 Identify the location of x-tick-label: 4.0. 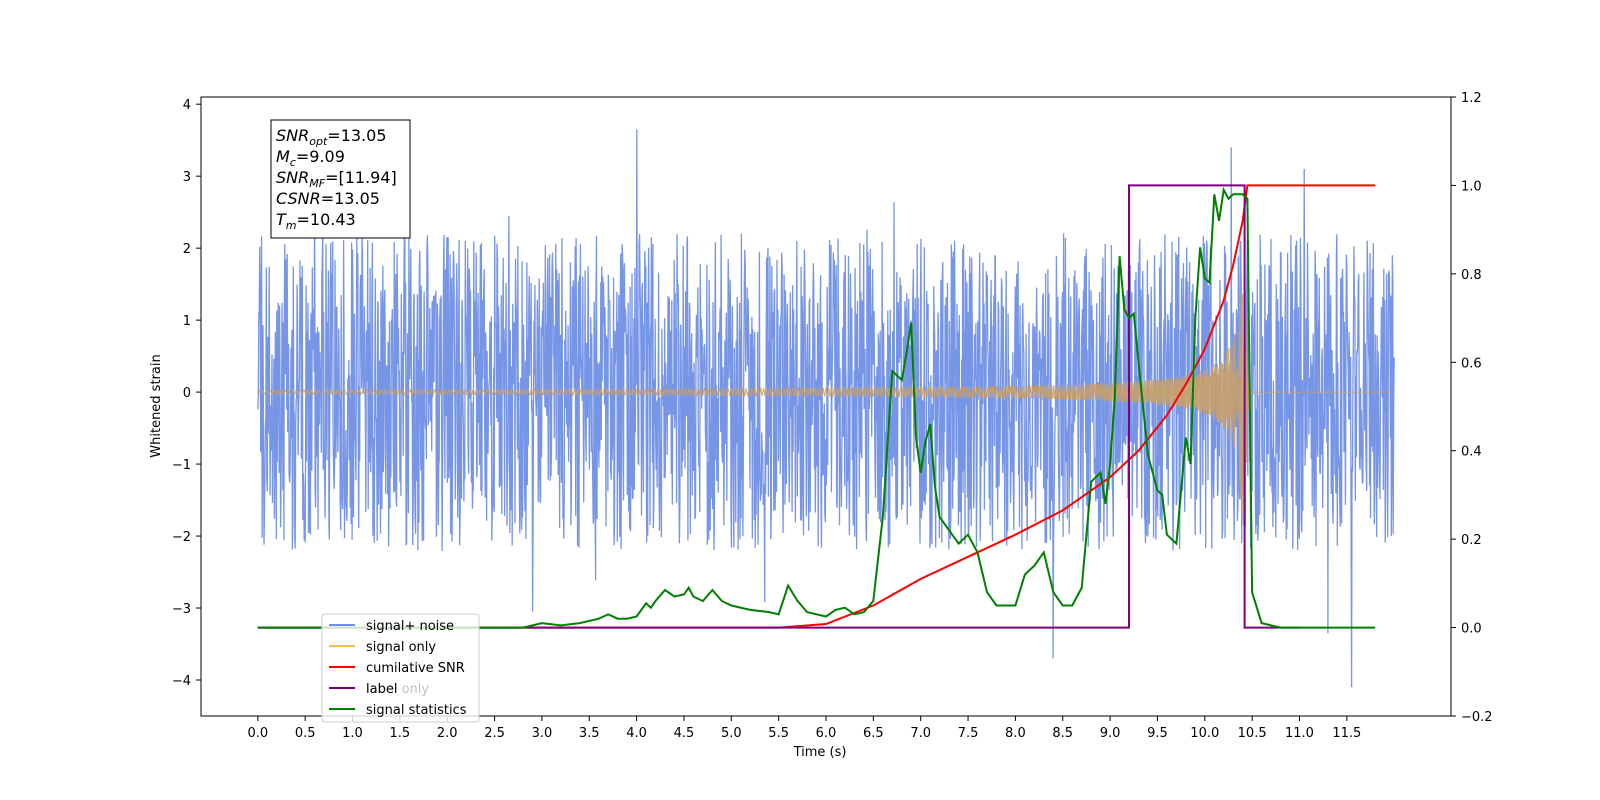
(636, 733).